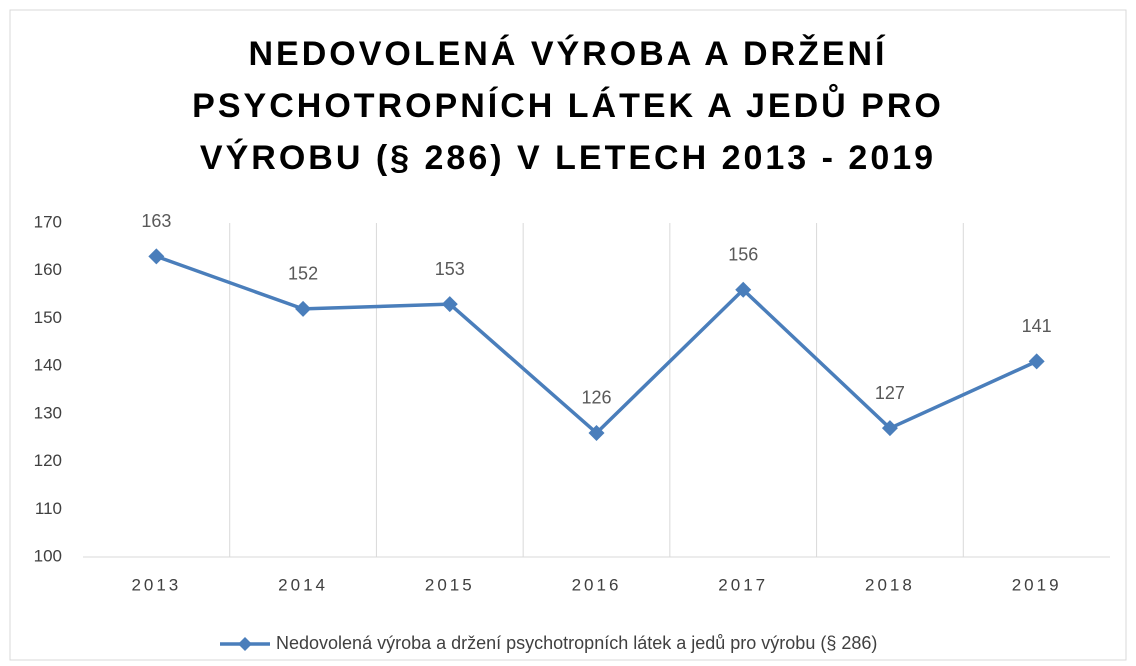 This screenshot has width=1136, height=666. I want to click on data-label: 163, so click(156, 221).